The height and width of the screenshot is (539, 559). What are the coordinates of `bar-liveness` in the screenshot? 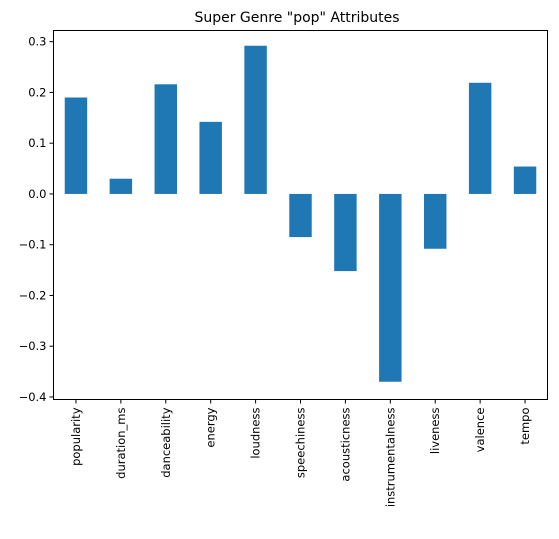 It's located at (435, 221).